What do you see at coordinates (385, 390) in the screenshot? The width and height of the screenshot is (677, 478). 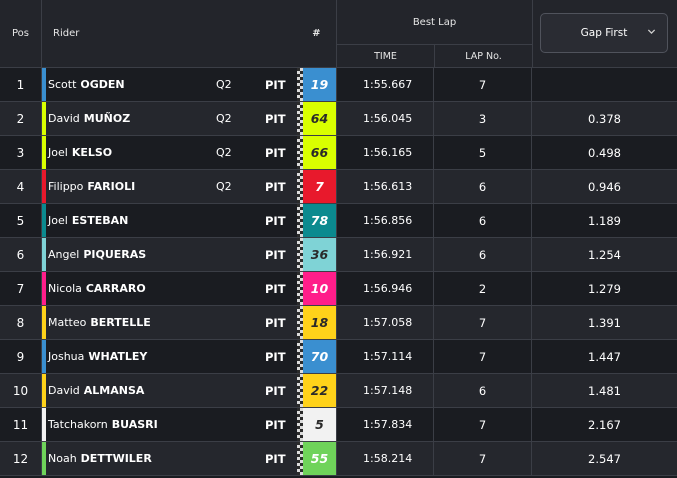 I see `best-lap-time: 1:57.148` at bounding box center [385, 390].